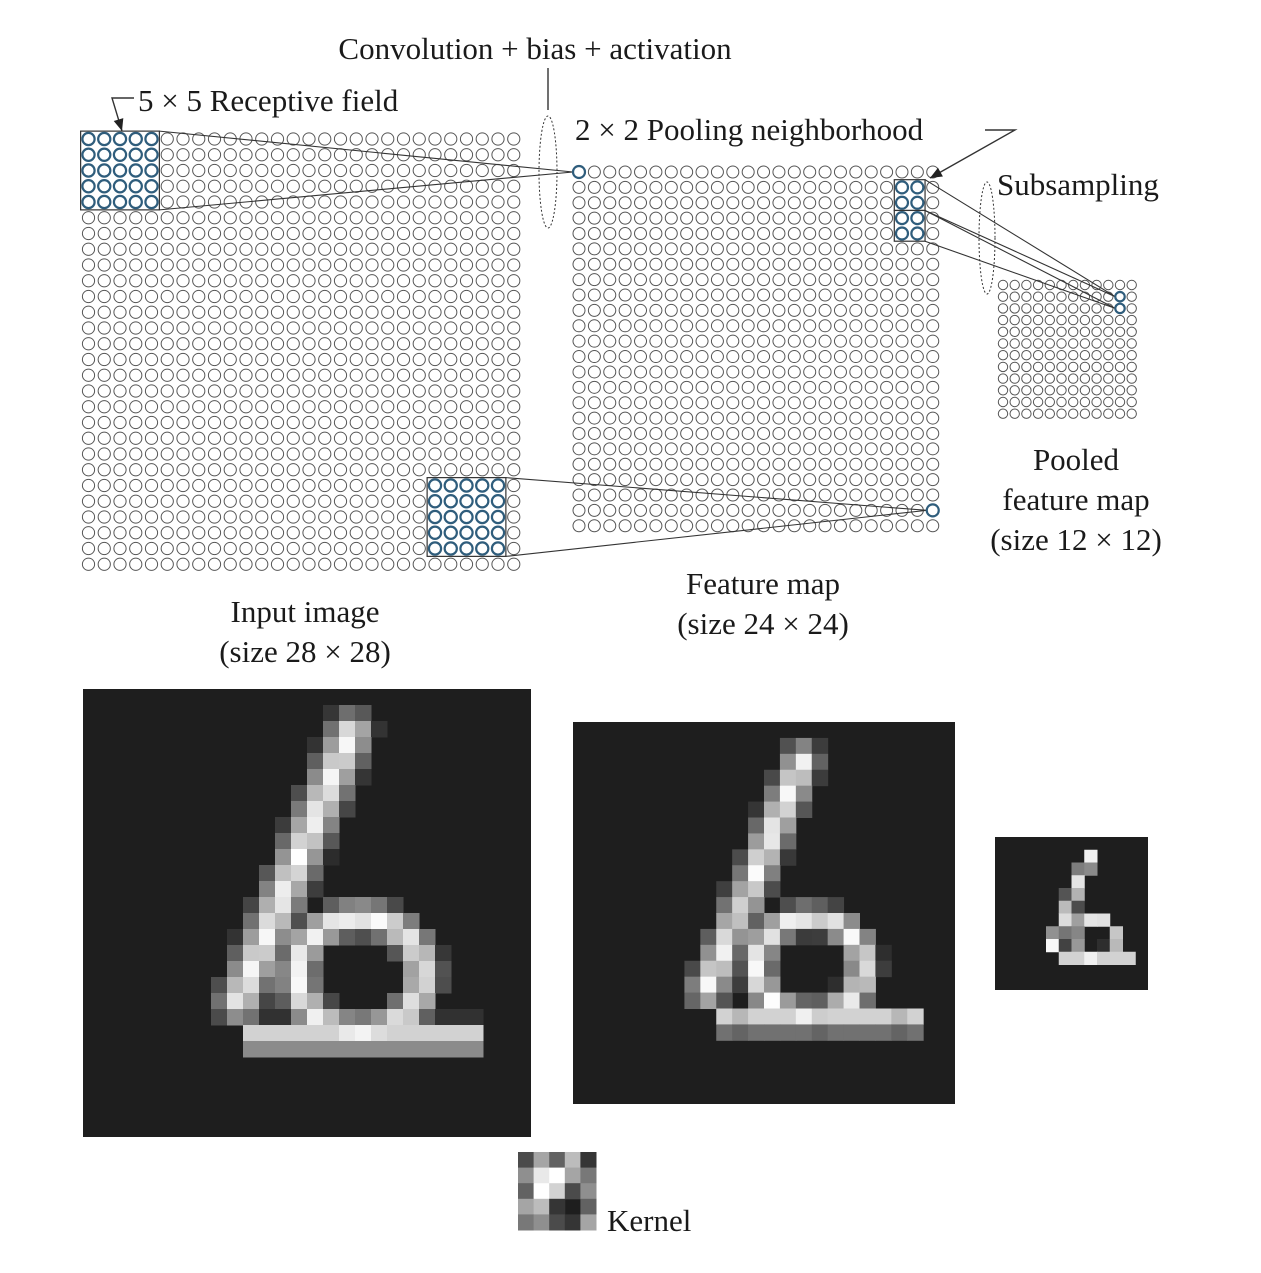 This screenshot has width=1261, height=1273. Describe the element at coordinates (122, 114) in the screenshot. I see `receptive-field-leader` at that location.